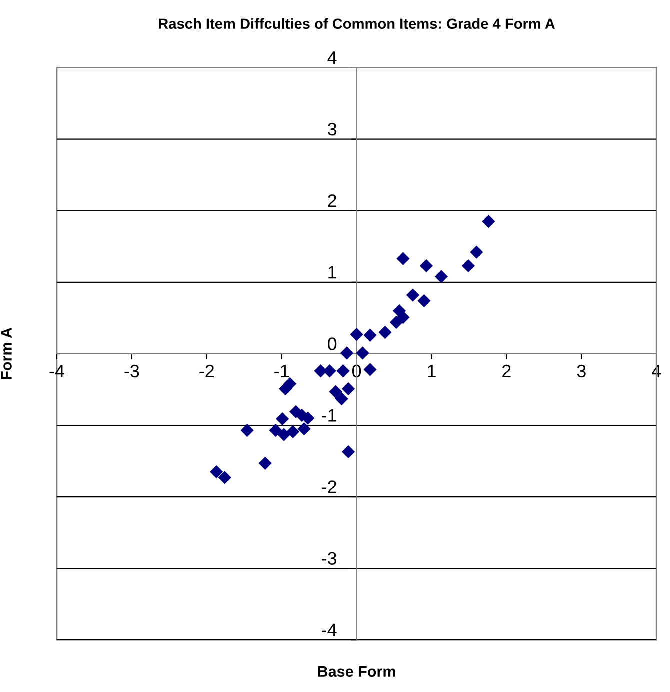  I want to click on x-tick-label: -4, so click(57, 371).